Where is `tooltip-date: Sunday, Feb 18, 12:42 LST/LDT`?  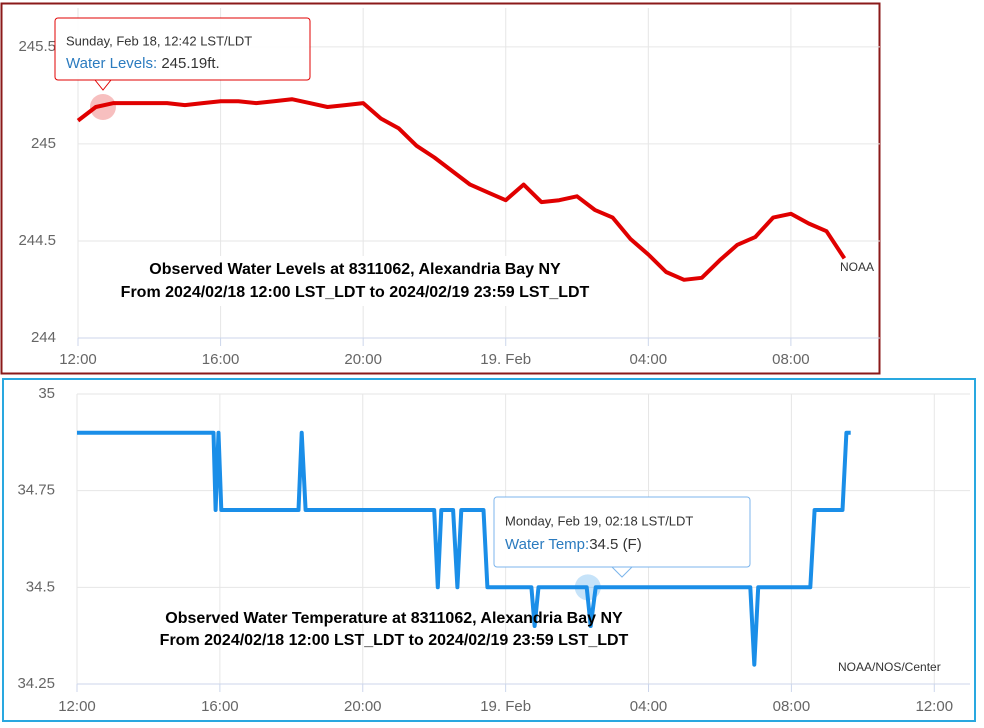 tooltip-date: Sunday, Feb 18, 12:42 LST/LDT is located at coordinates (159, 40).